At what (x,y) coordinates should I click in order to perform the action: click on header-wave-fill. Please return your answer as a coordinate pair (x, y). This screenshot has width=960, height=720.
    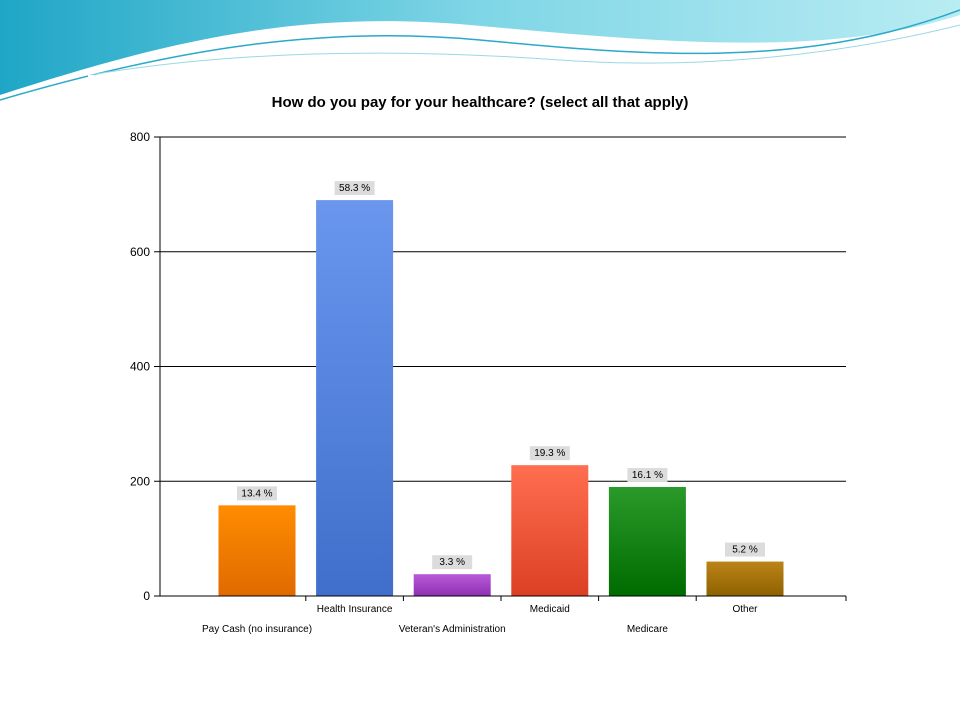
    Looking at the image, I should click on (480, 47).